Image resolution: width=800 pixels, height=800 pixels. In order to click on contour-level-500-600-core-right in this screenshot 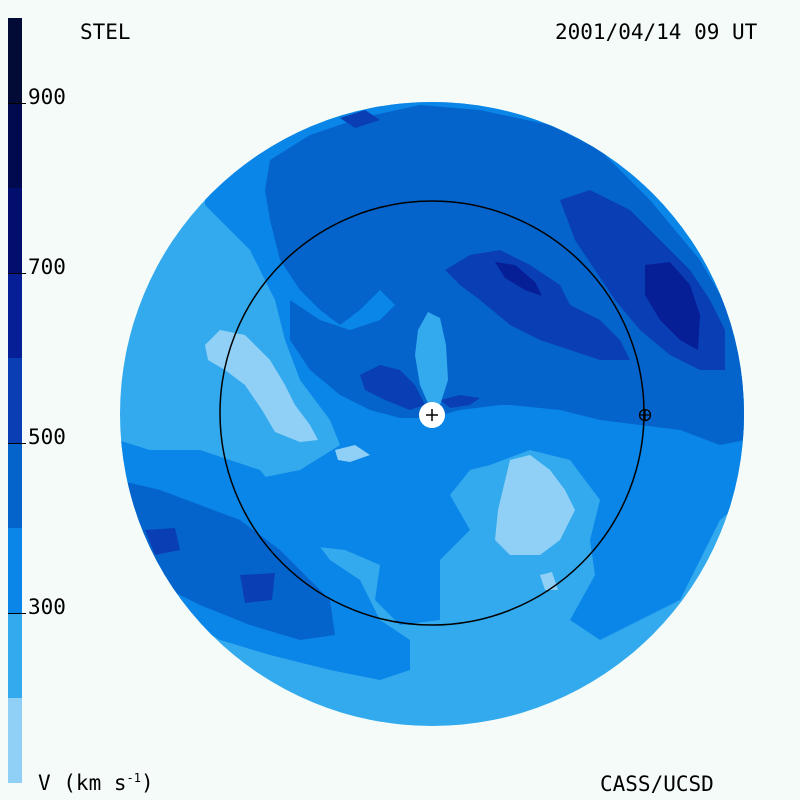, I will do `click(460, 401)`.